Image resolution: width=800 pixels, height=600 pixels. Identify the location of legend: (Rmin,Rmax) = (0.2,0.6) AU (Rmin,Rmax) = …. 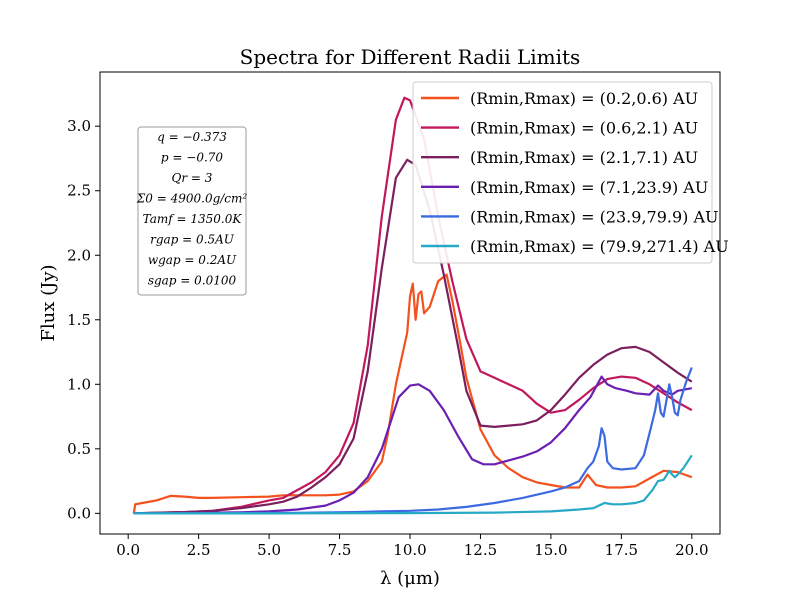
(570, 172).